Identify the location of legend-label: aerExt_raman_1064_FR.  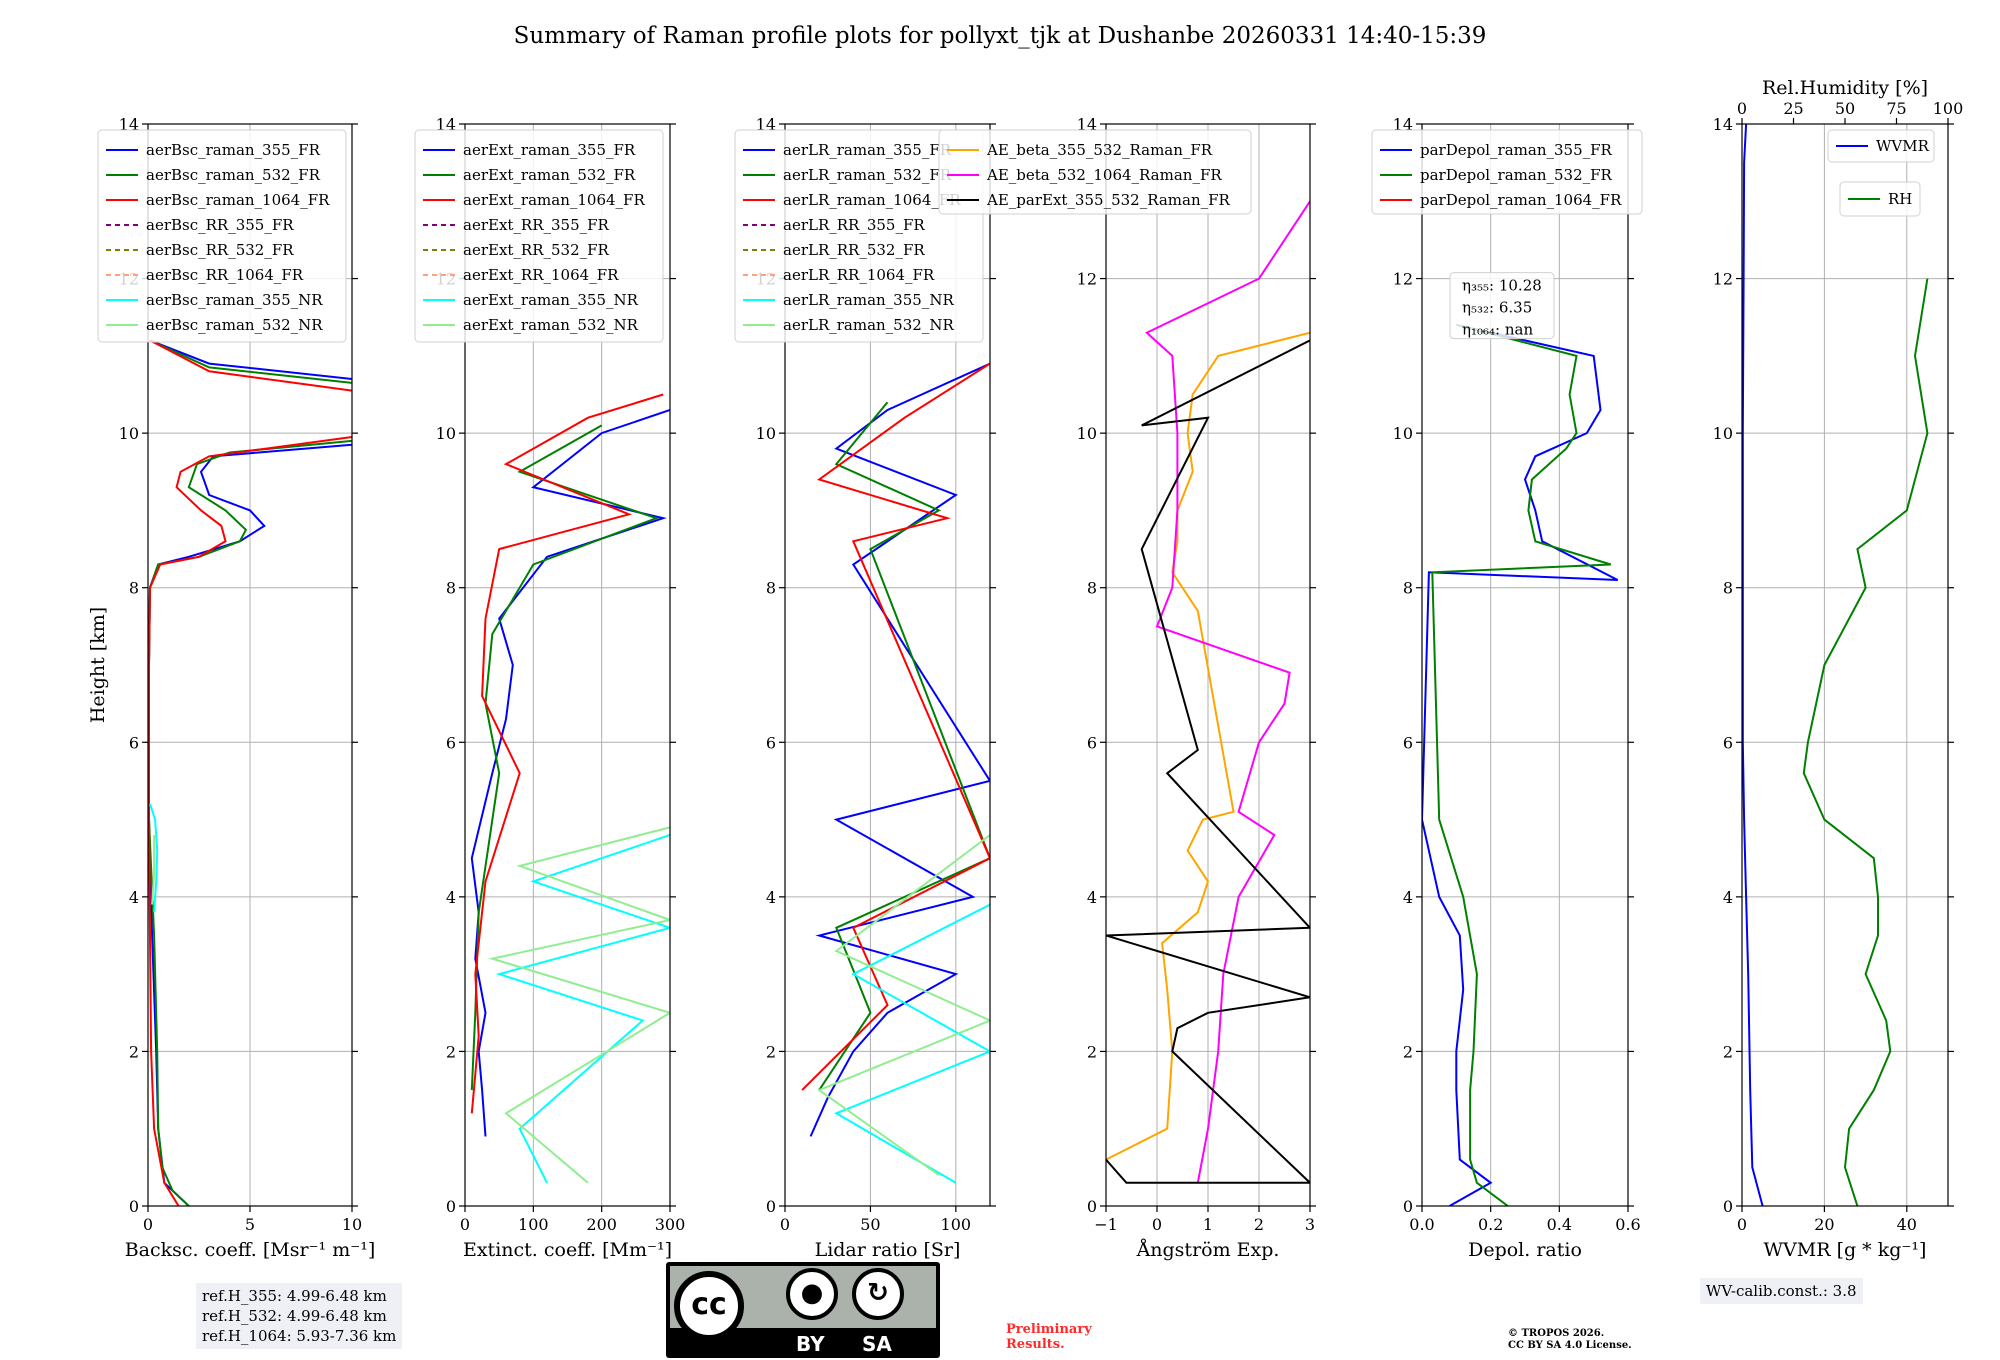
(554, 200).